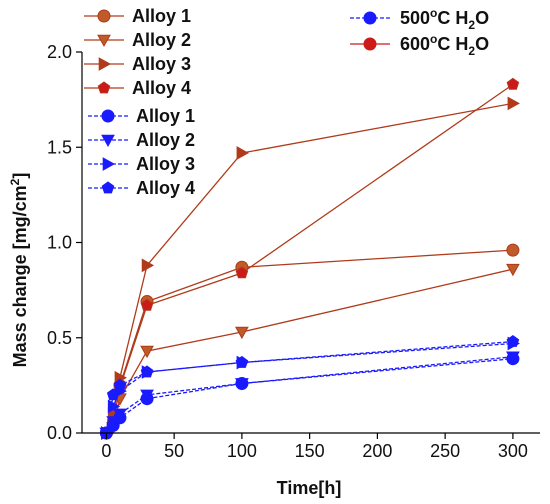  Describe the element at coordinates (377, 451) in the screenshot. I see `x-tick-label: 200` at that location.